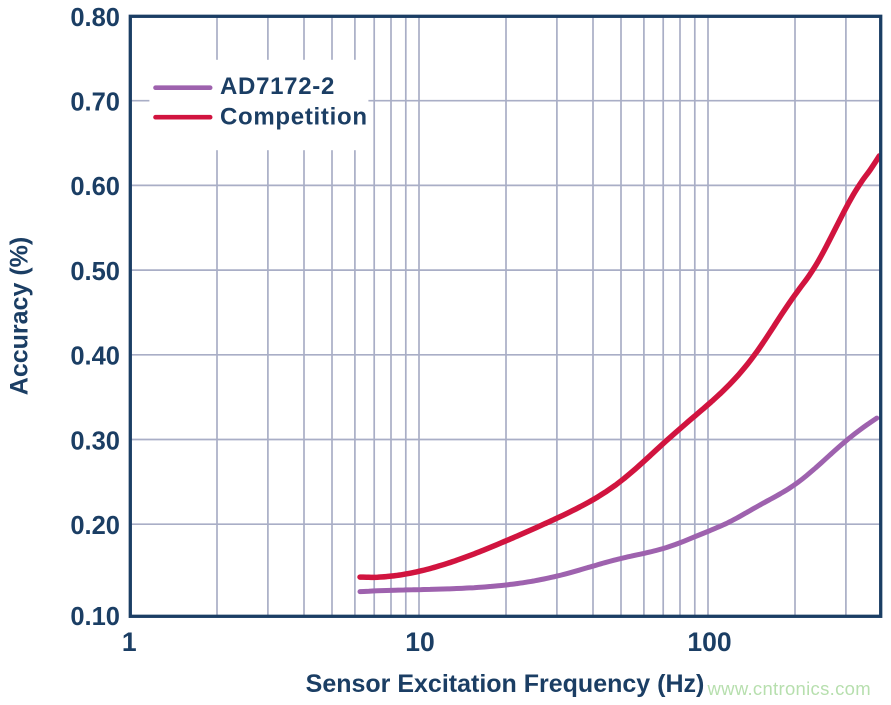  What do you see at coordinates (294, 117) in the screenshot?
I see `svg-text: Competition` at bounding box center [294, 117].